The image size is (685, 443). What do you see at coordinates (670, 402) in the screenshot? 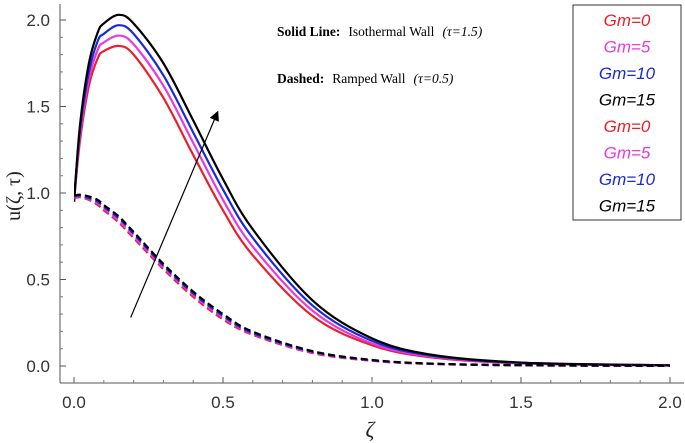
I see `x-tick-label: 2.0` at bounding box center [670, 402].